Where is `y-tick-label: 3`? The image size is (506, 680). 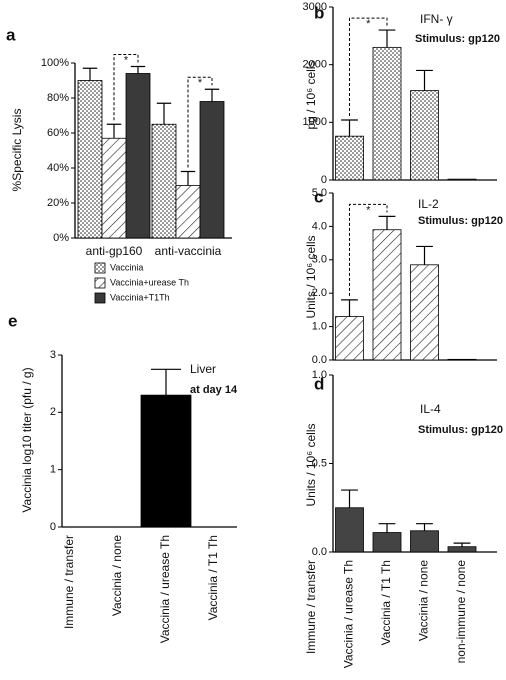
y-tick-label: 3 is located at coordinates (53, 355).